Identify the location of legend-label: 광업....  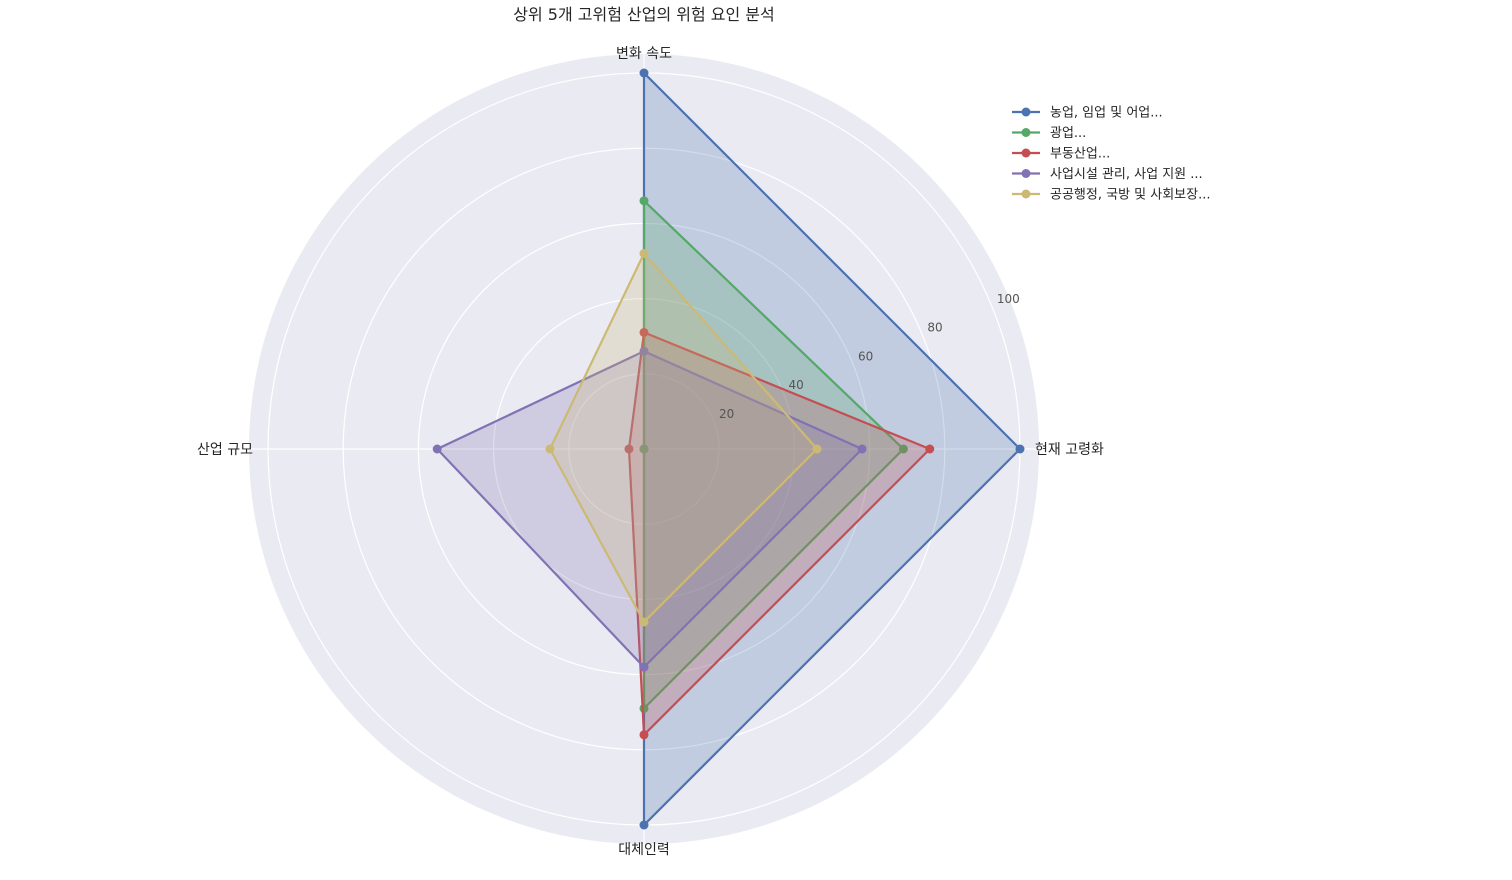
(1068, 133).